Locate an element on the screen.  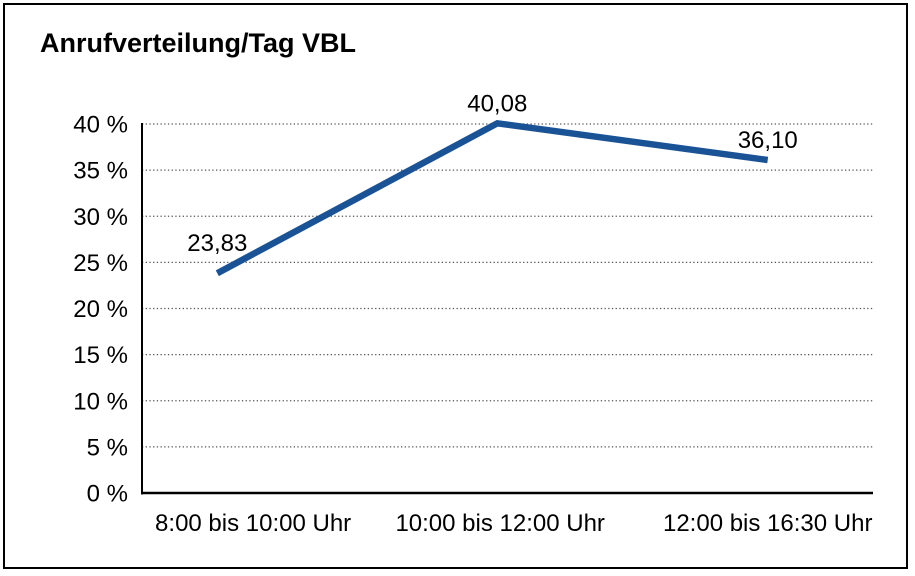
y-tick-label: 0 % is located at coordinates (107, 494).